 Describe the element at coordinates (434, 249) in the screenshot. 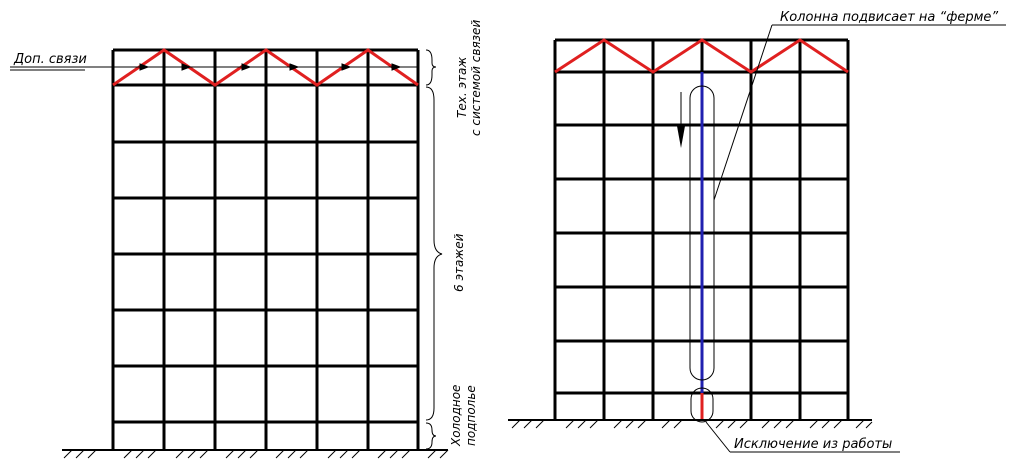

I see `left-dimension-braces` at that location.